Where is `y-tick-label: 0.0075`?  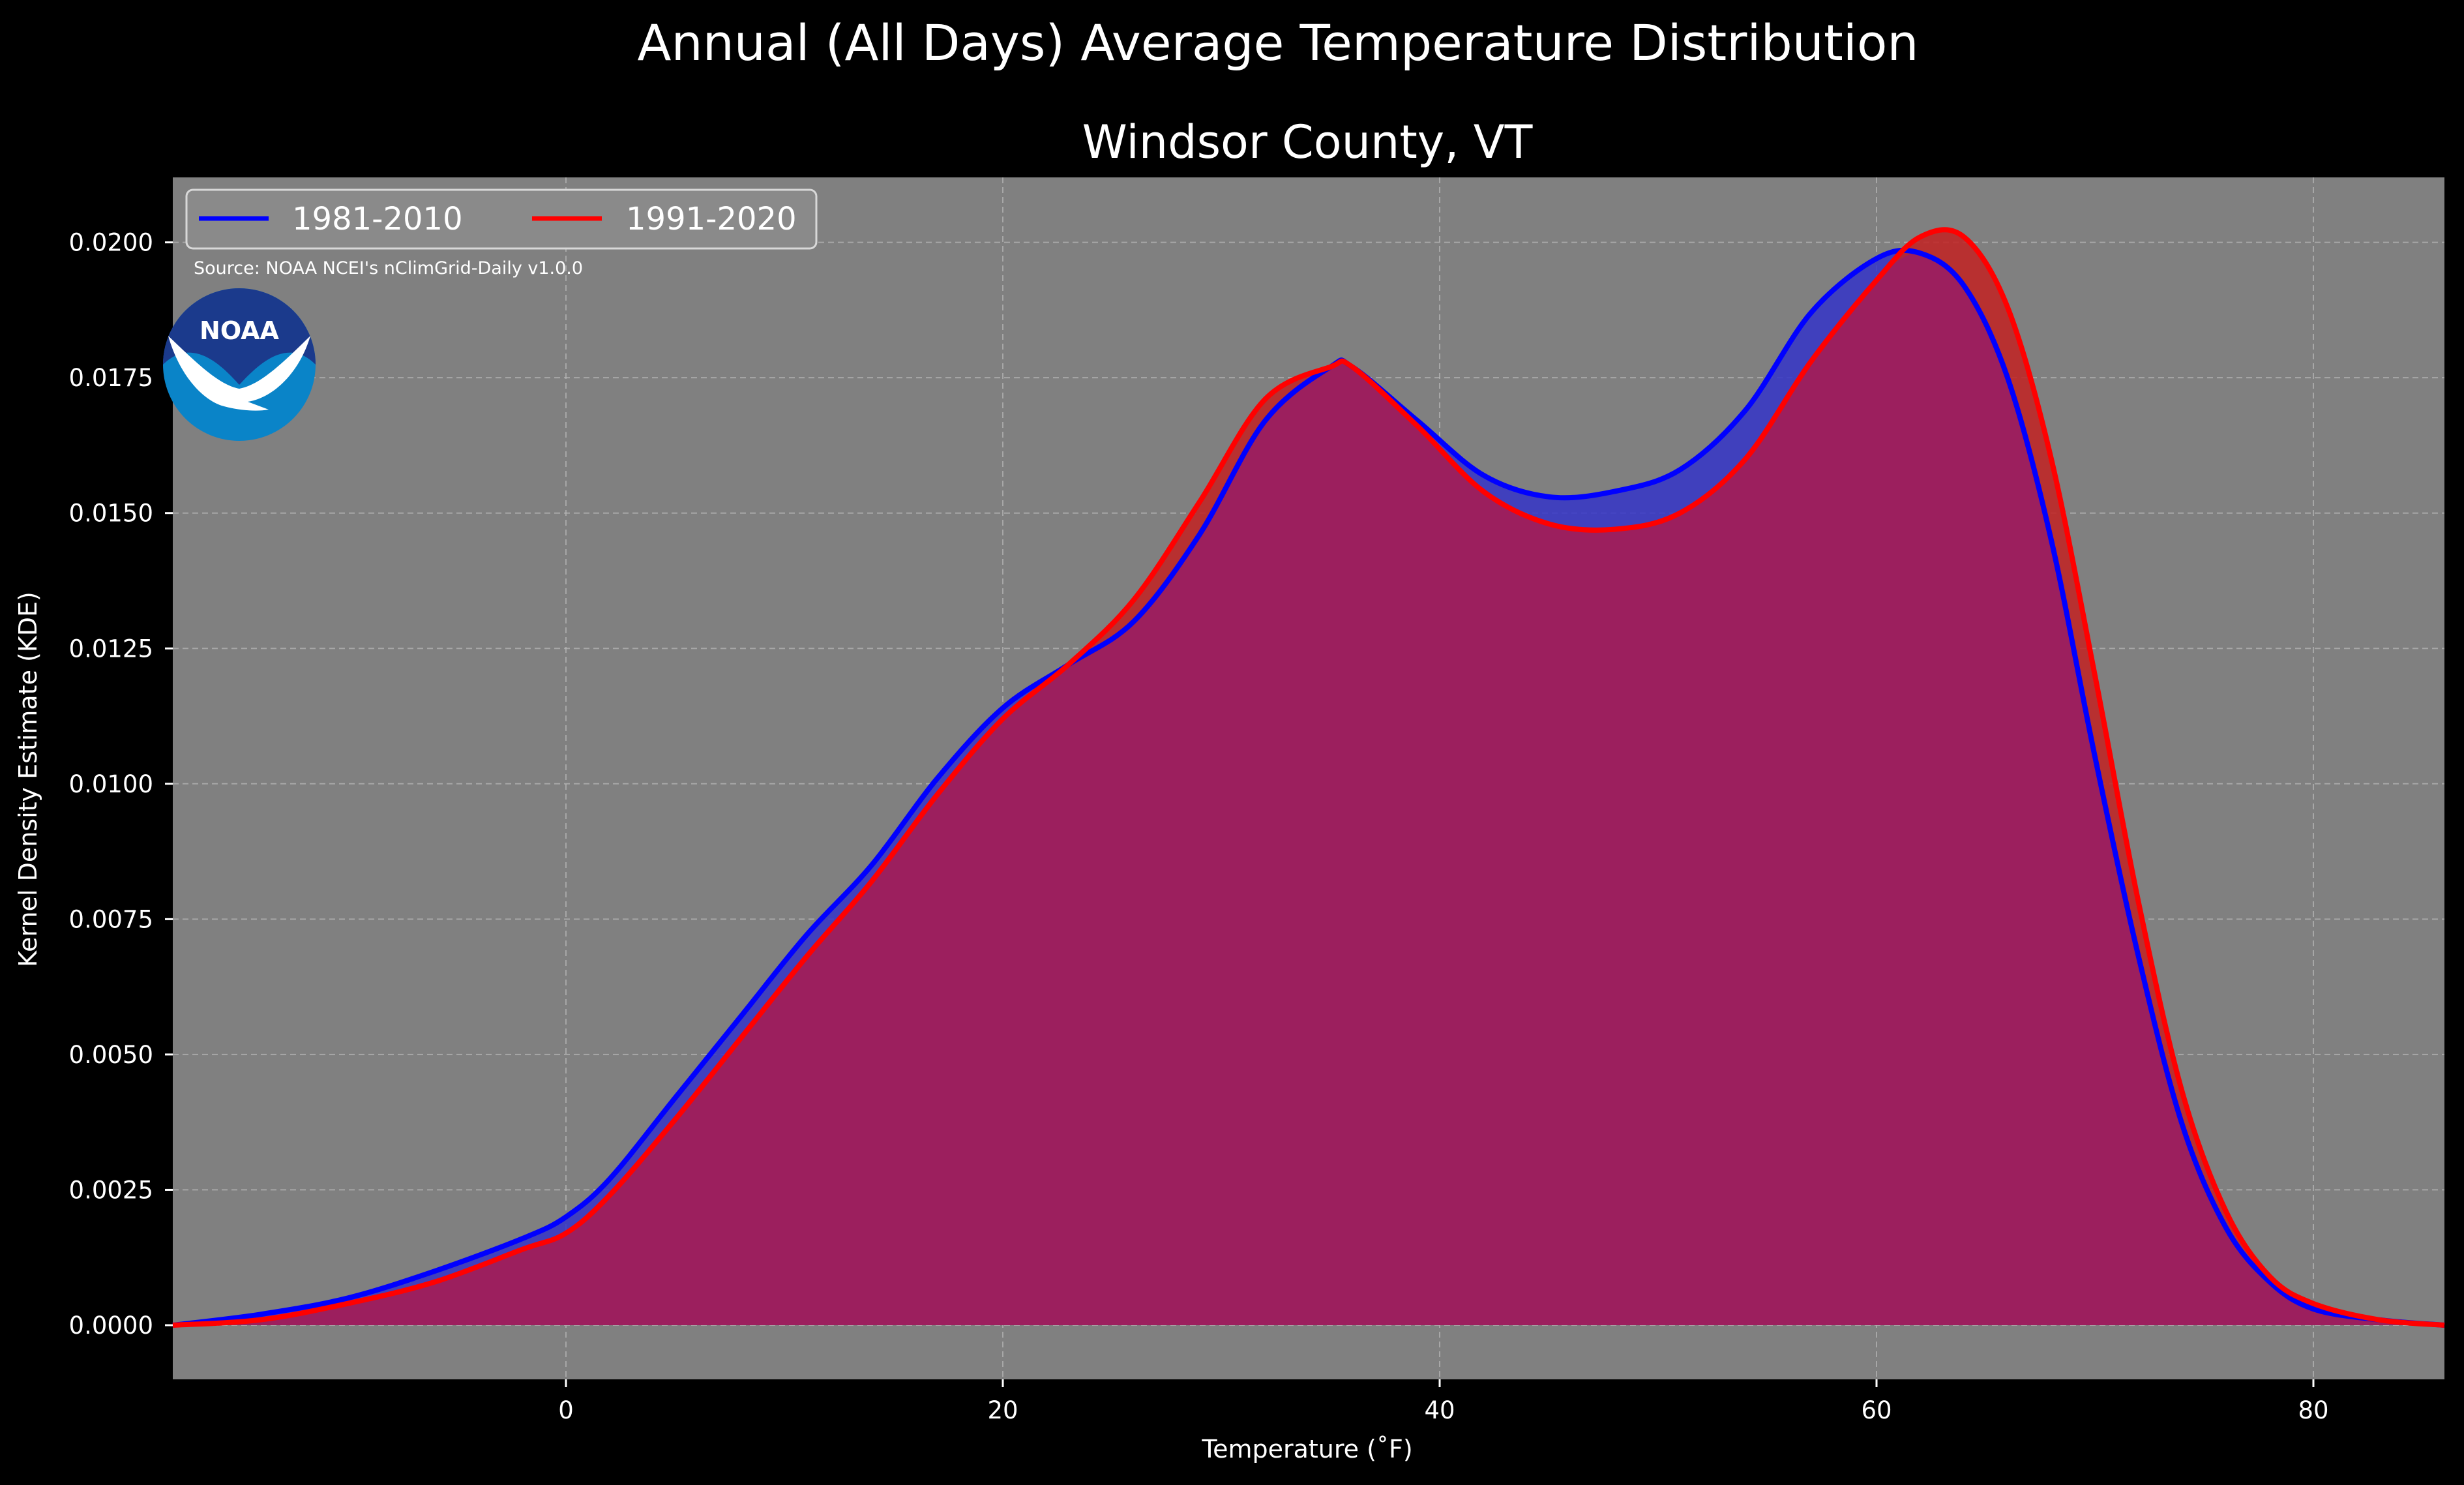
y-tick-label: 0.0075 is located at coordinates (111, 919).